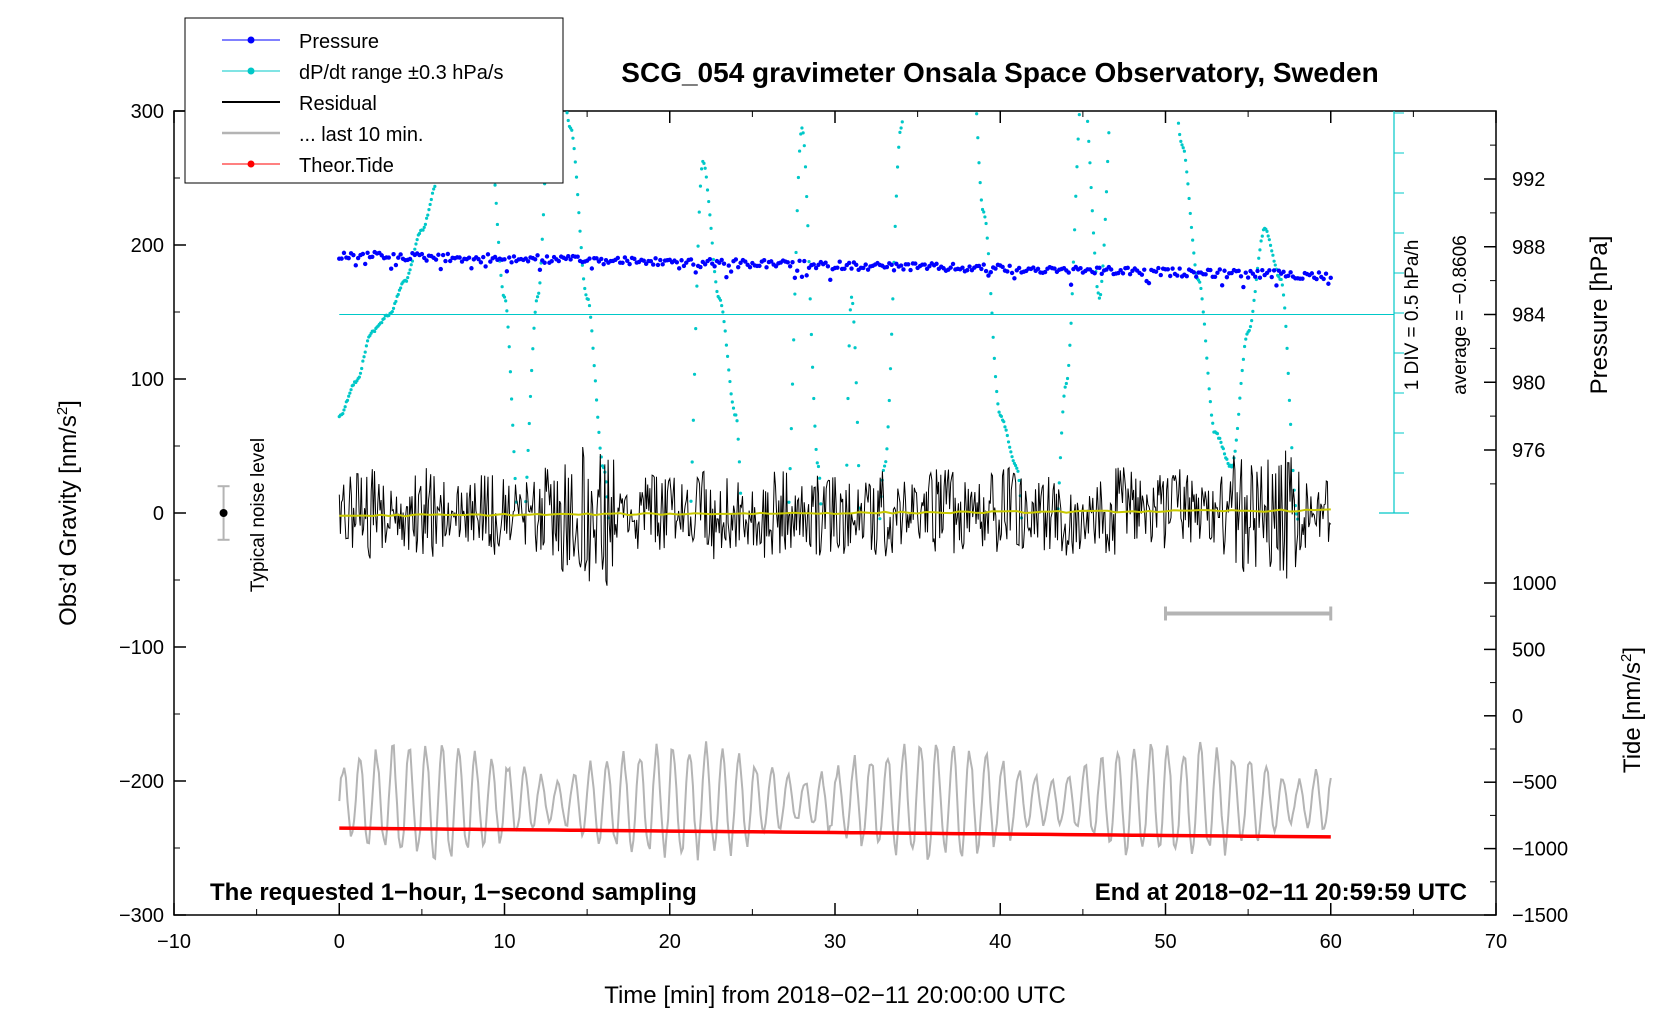 This screenshot has height=1020, width=1676. I want to click on legend-label-tide: Theor.Tide, so click(346, 166).